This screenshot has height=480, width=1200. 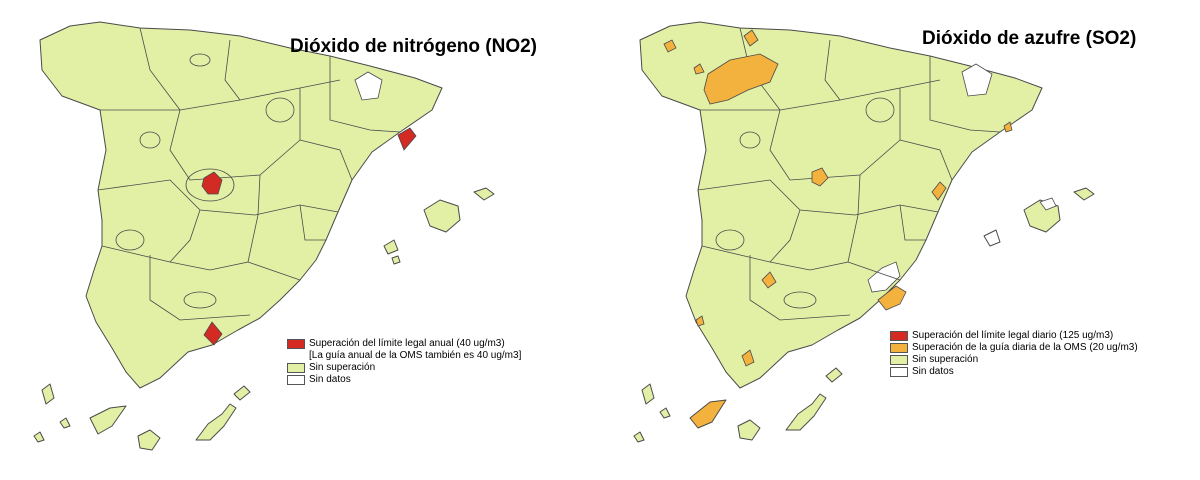 What do you see at coordinates (884, 277) in the screenshot?
I see `no-data-zone-alicante` at bounding box center [884, 277].